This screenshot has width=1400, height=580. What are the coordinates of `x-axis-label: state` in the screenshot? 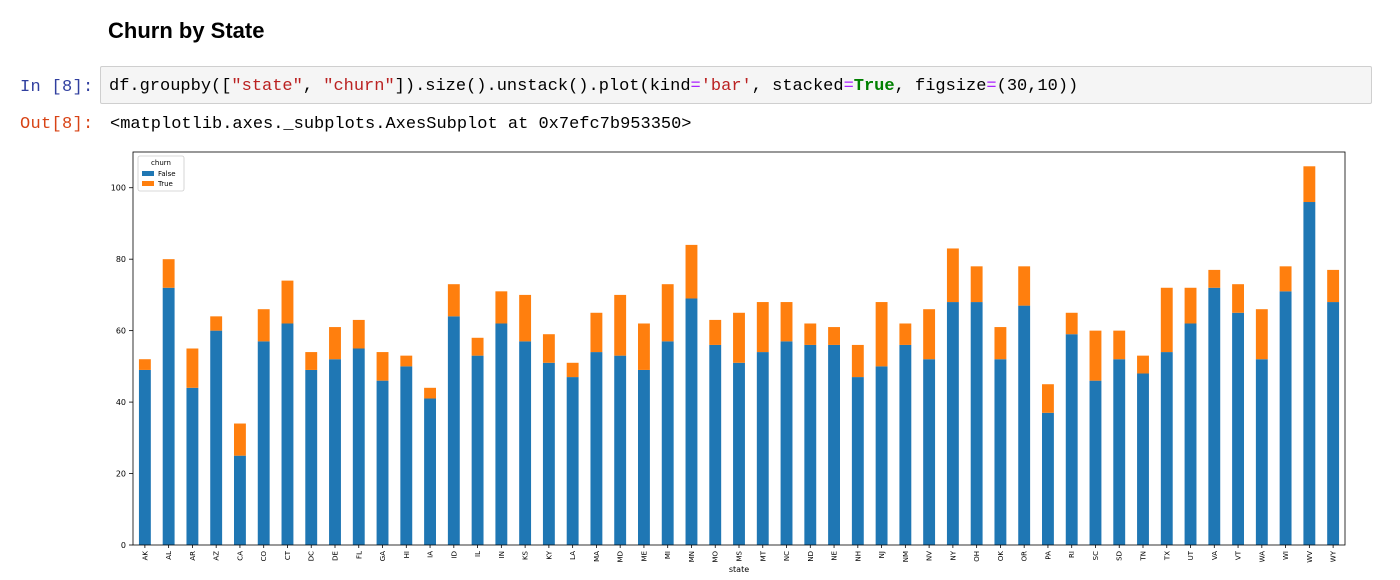 It's located at (739, 569).